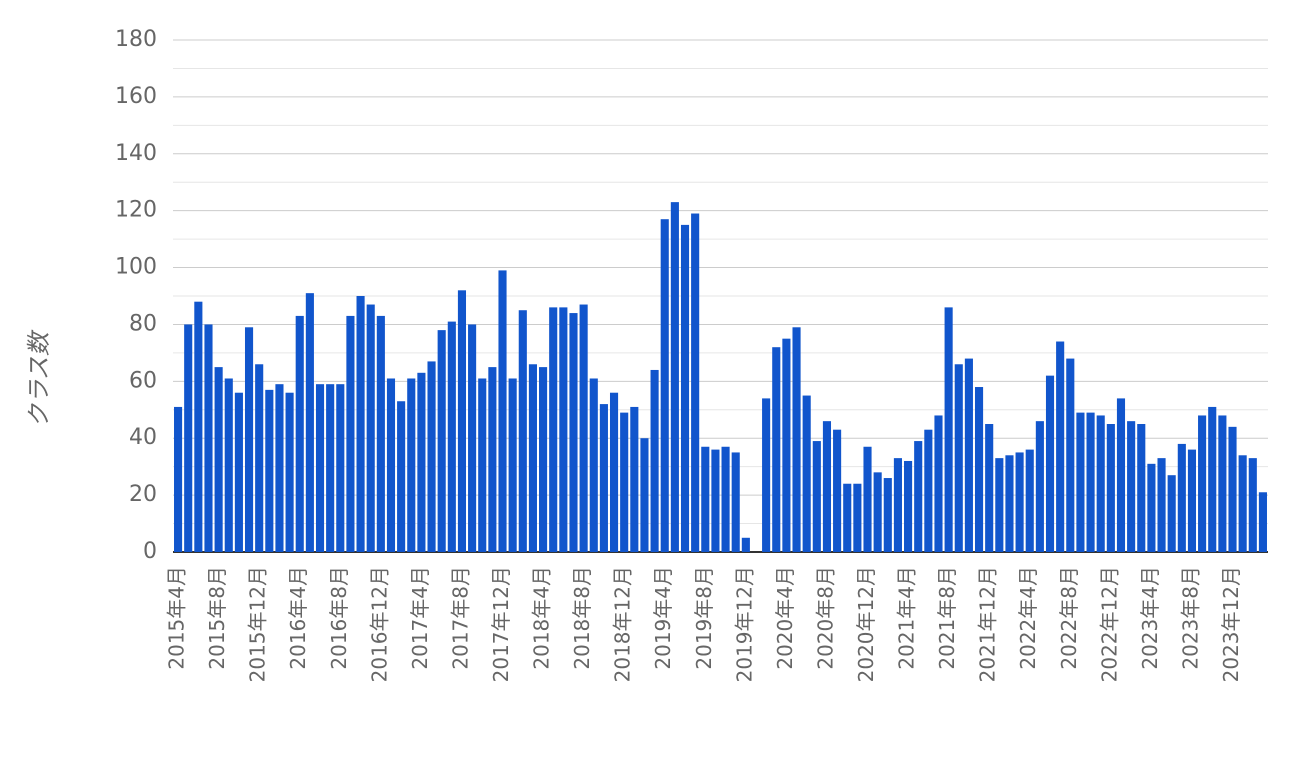 The height and width of the screenshot is (757, 1299). Describe the element at coordinates (217, 618) in the screenshot. I see `x-tick-label: 2015年8月` at that location.